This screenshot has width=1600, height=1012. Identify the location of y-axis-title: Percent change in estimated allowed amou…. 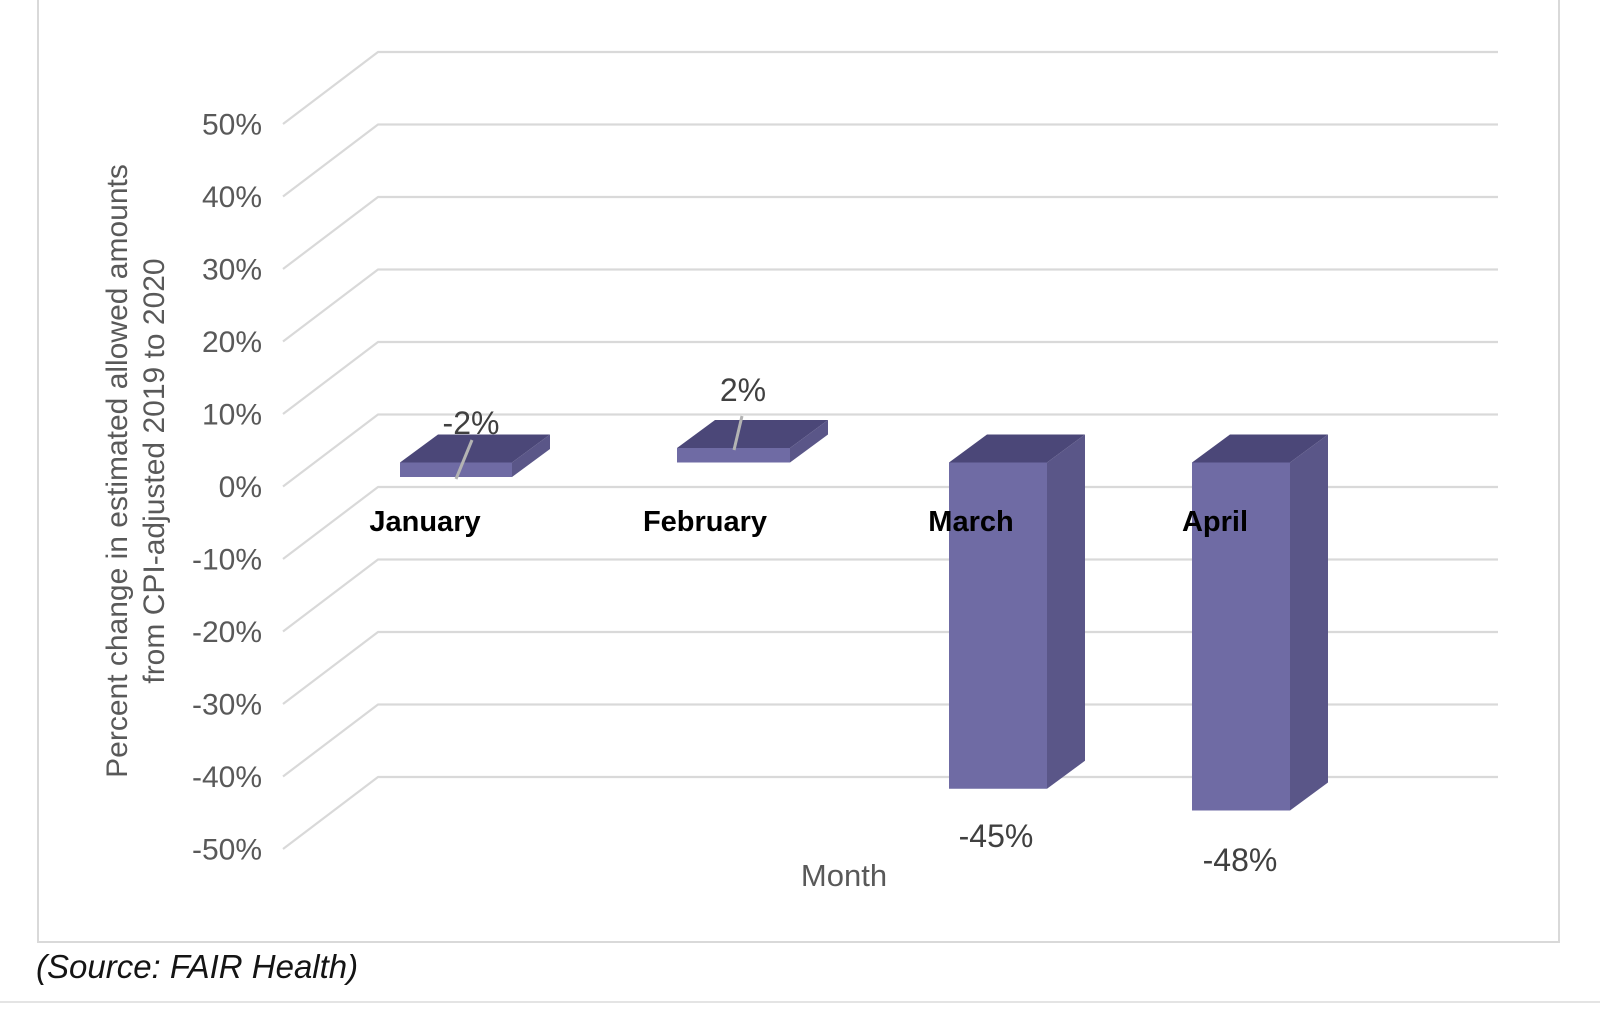
(137, 471).